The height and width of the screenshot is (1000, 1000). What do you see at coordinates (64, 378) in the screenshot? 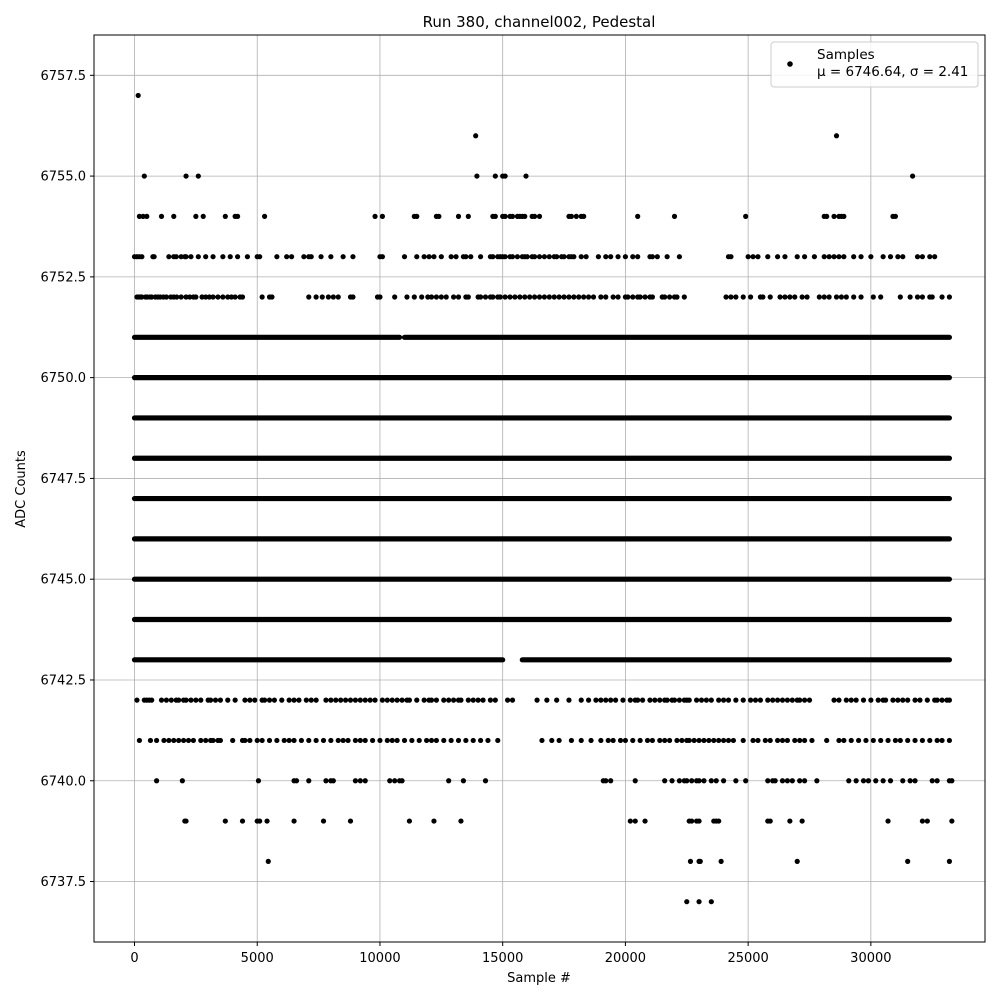
I see `y-tick-label: 6750.0` at bounding box center [64, 378].